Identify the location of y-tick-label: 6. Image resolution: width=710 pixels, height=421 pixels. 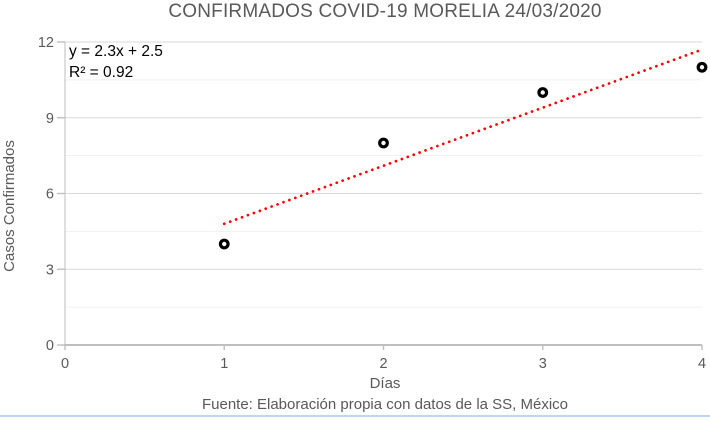
(50, 195).